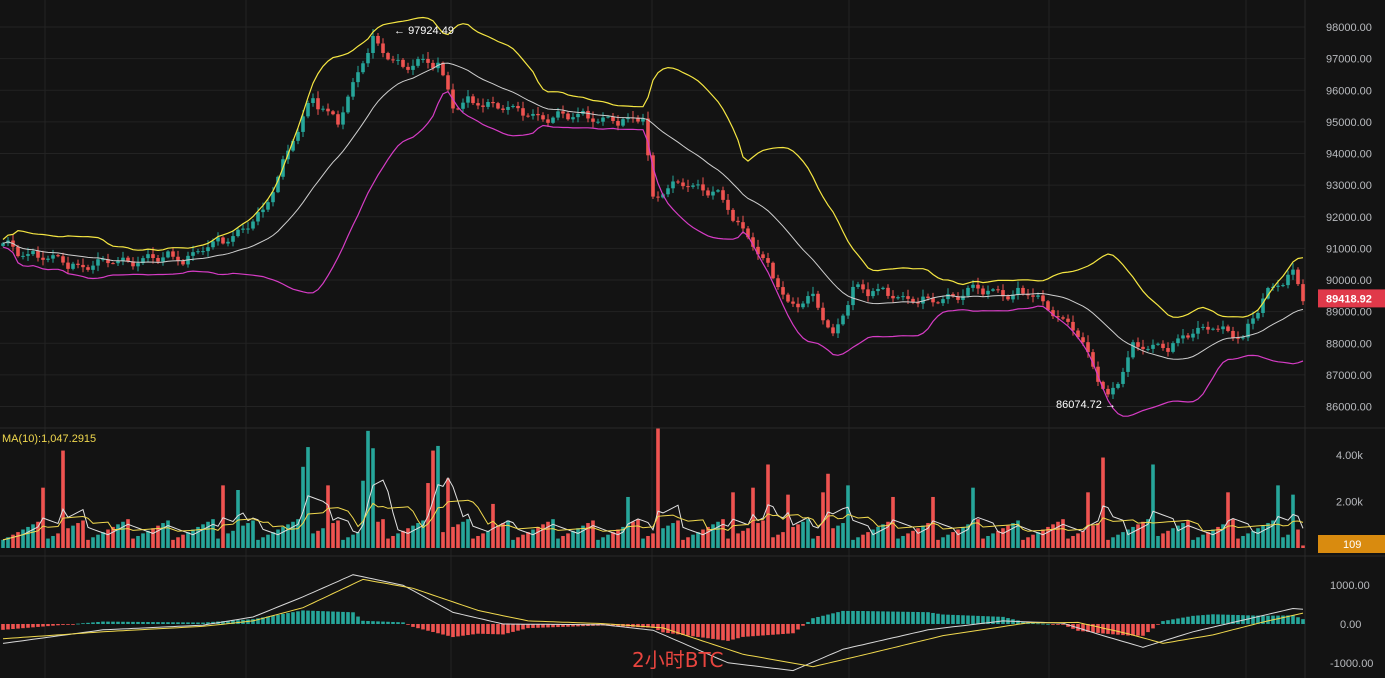  I want to click on volume-tick-label: 4.00k, so click(1349, 456).